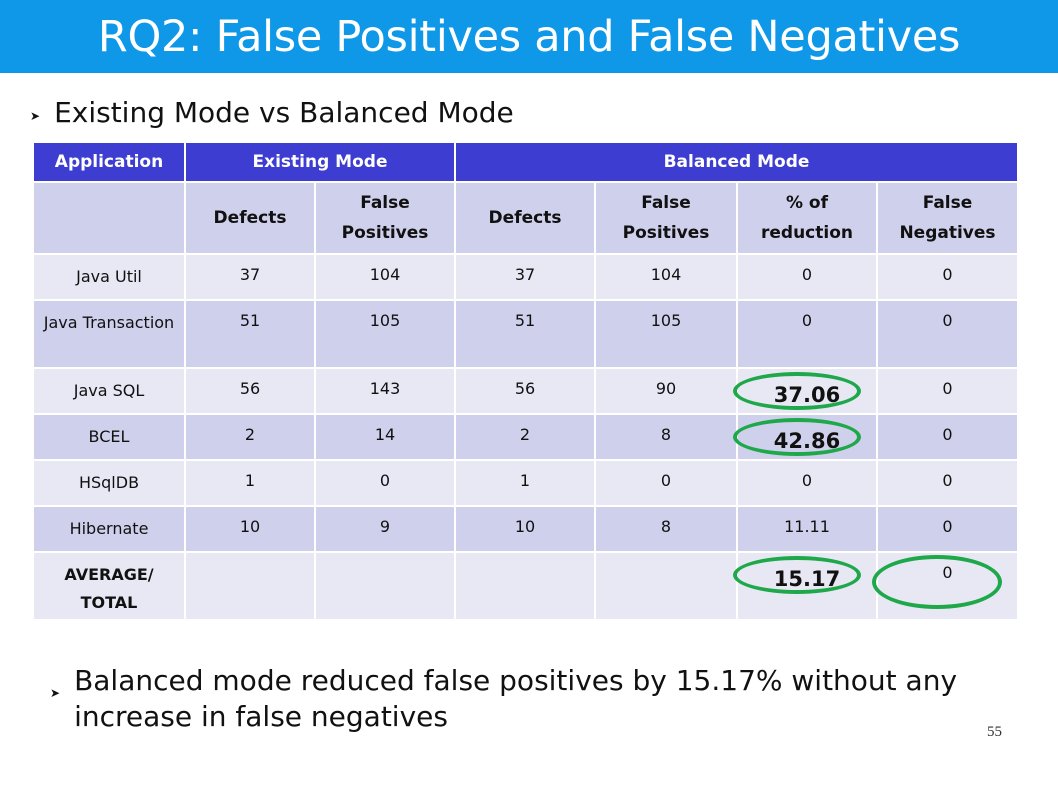  Describe the element at coordinates (109, 277) in the screenshot. I see `cell-application: Java Util` at that location.